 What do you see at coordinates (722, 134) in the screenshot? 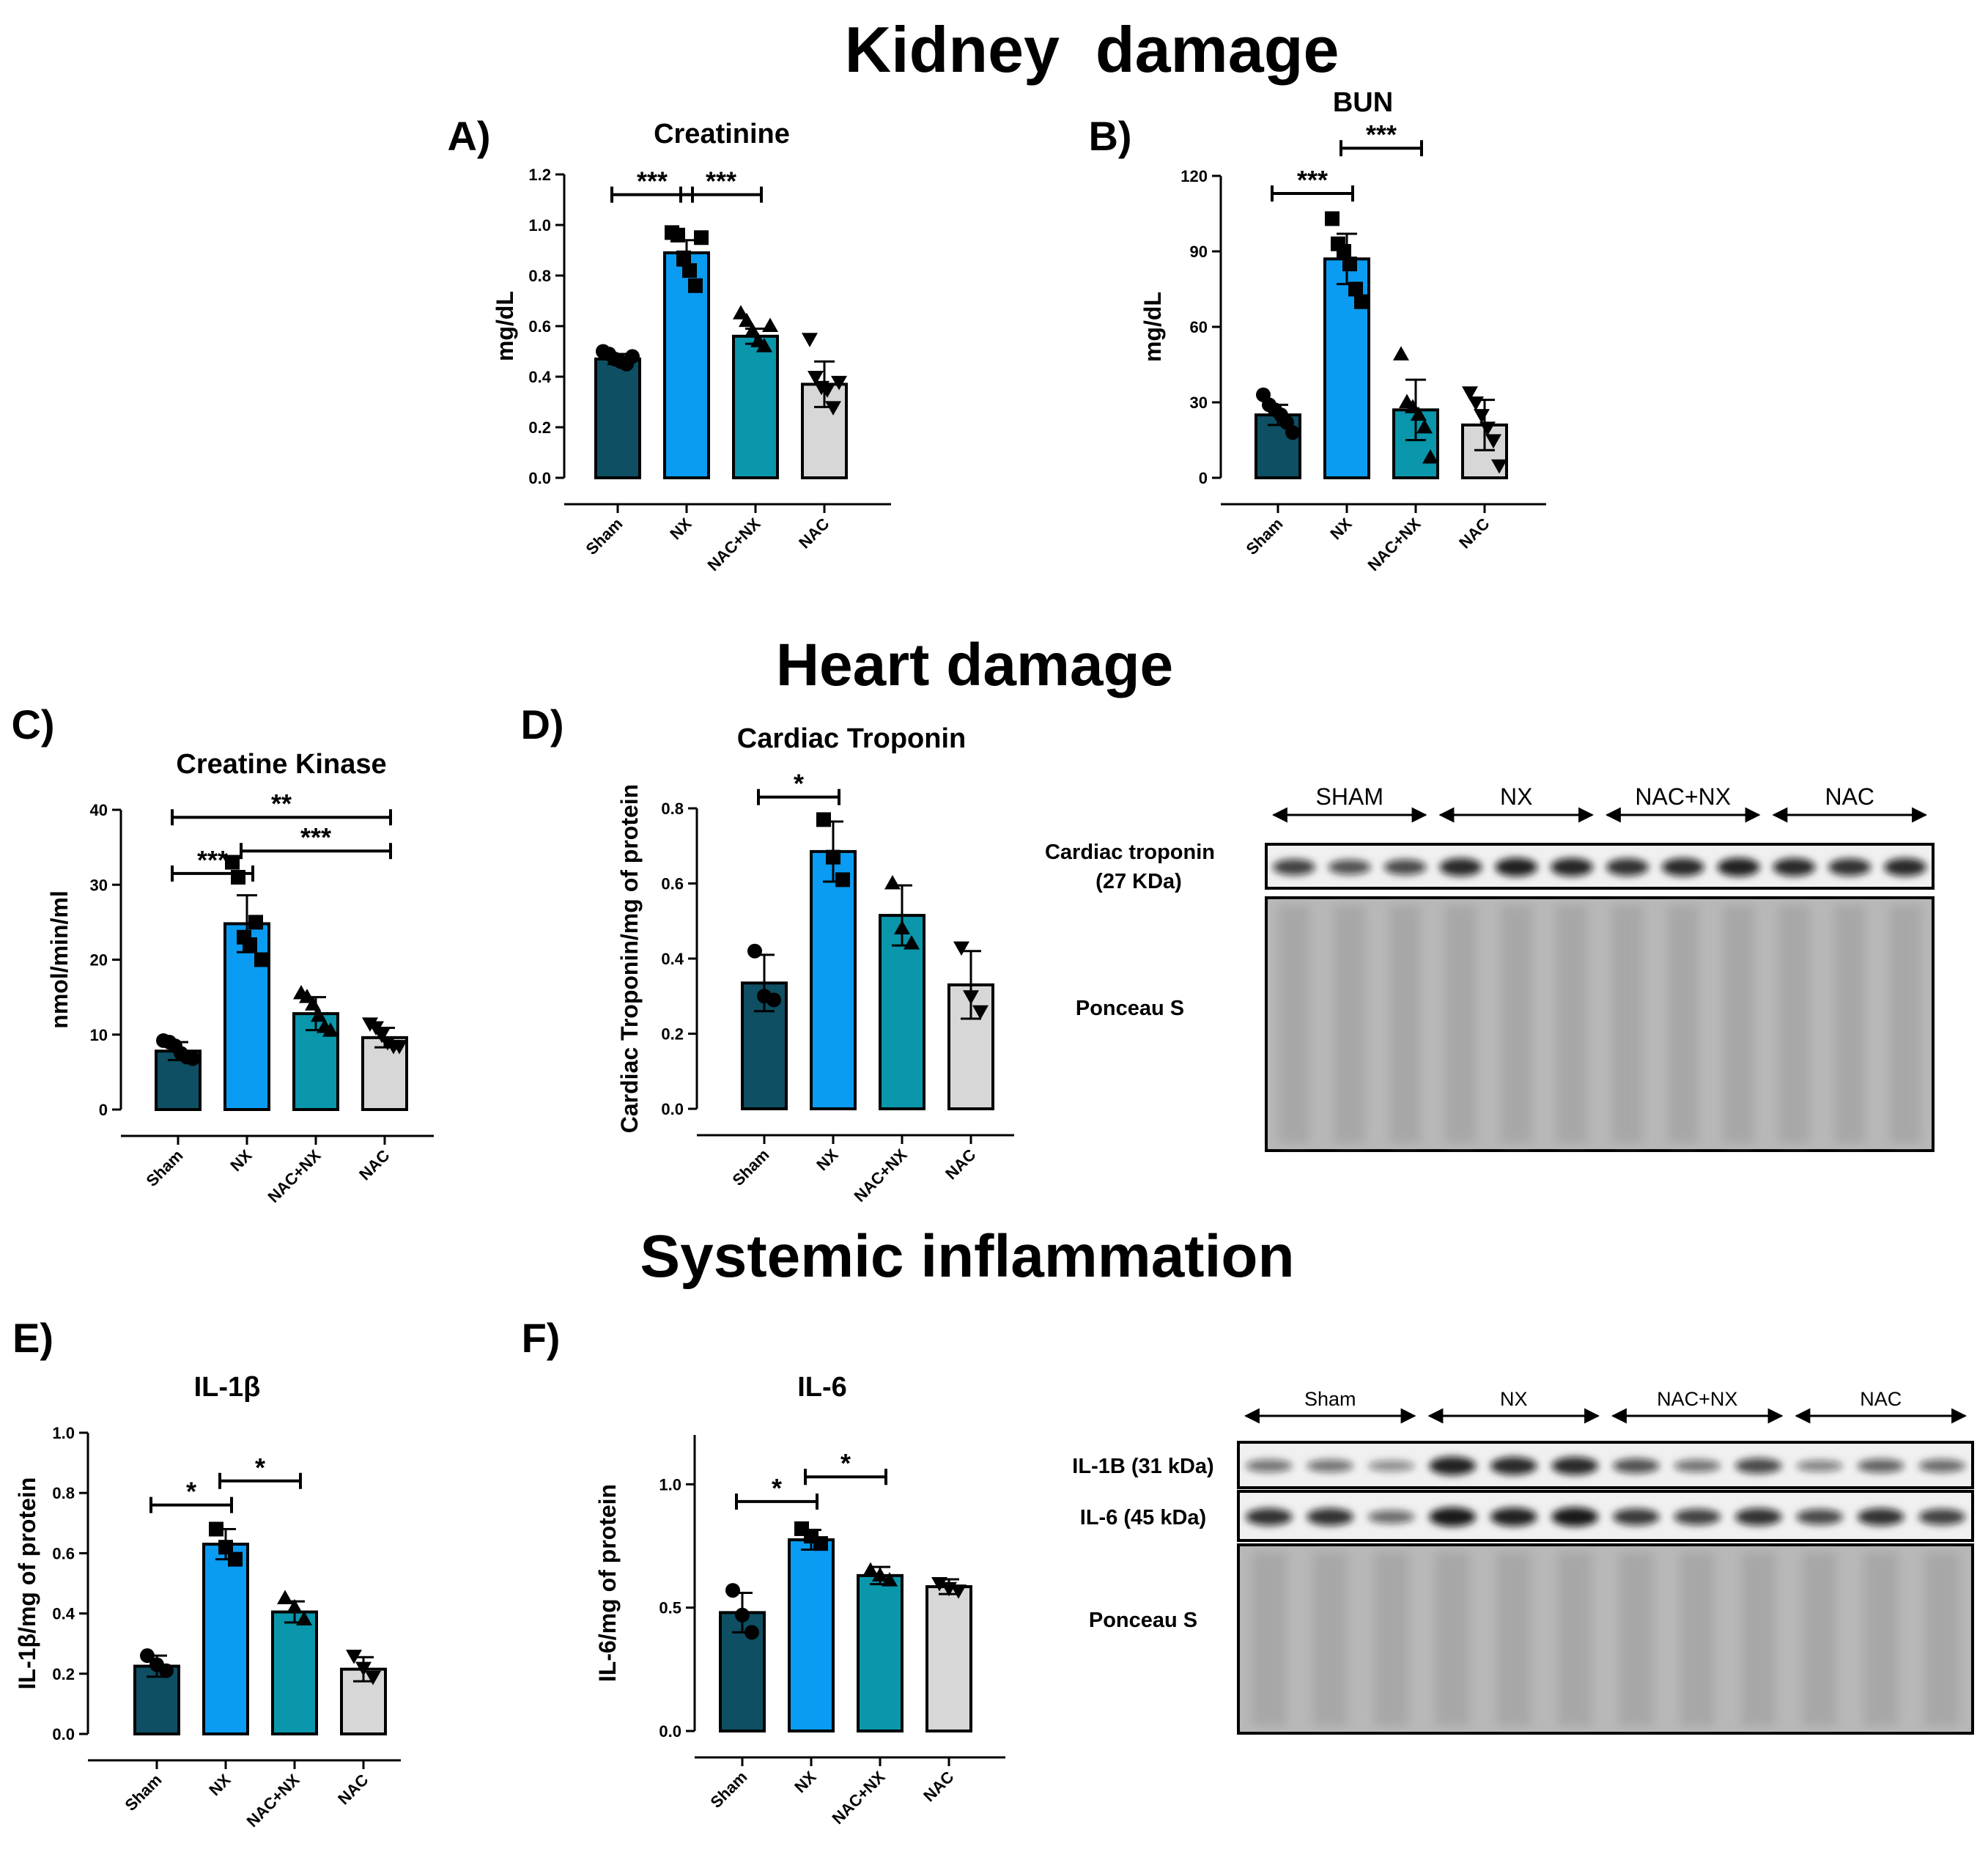
I see `chart-title: Creatinine` at bounding box center [722, 134].